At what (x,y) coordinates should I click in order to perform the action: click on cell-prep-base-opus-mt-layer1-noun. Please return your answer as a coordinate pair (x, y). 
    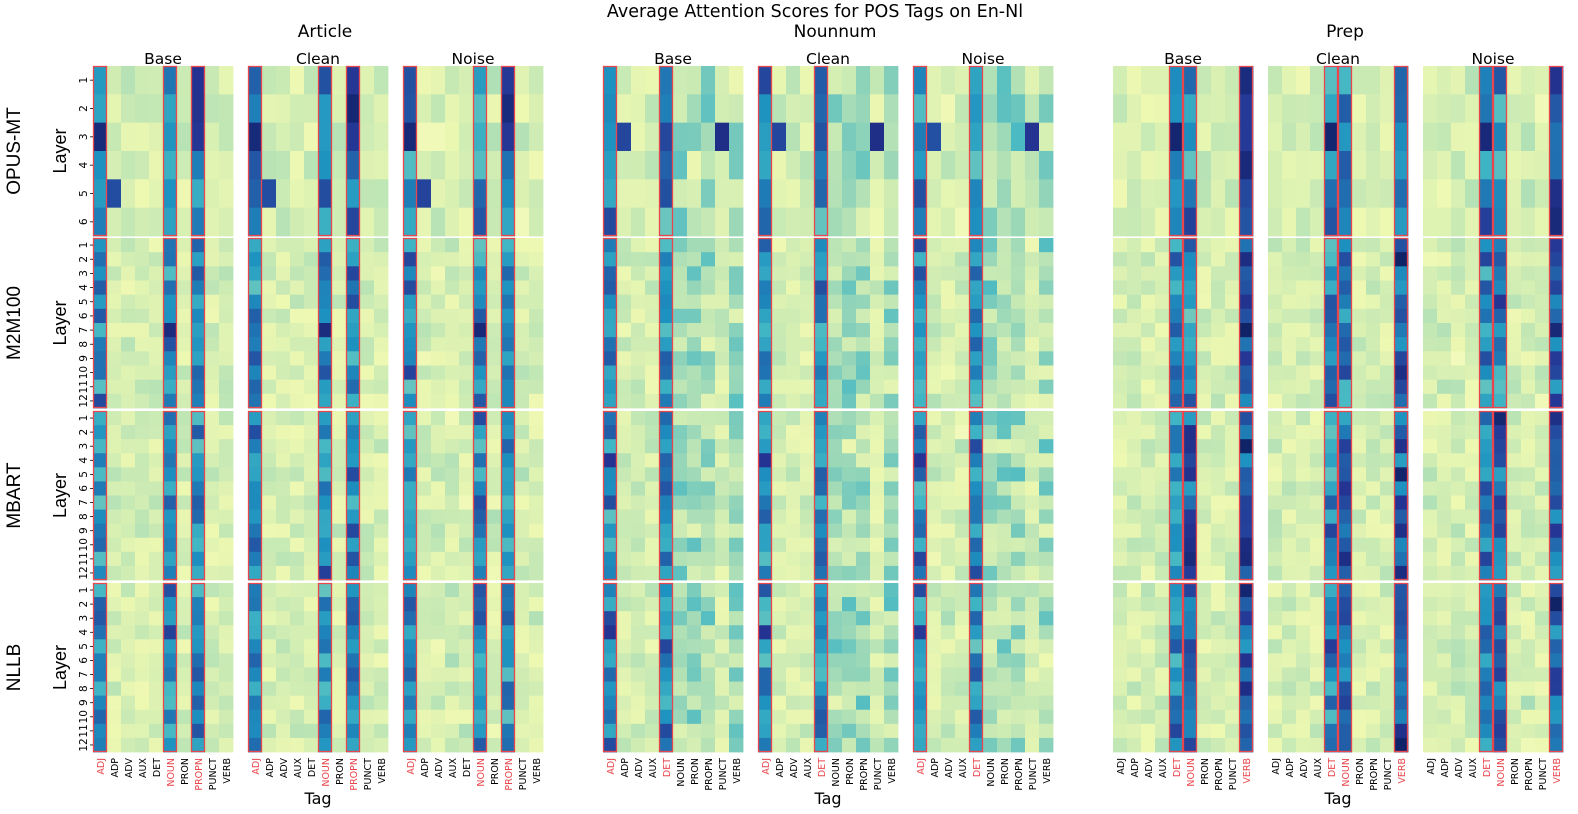
    Looking at the image, I should click on (1190, 80).